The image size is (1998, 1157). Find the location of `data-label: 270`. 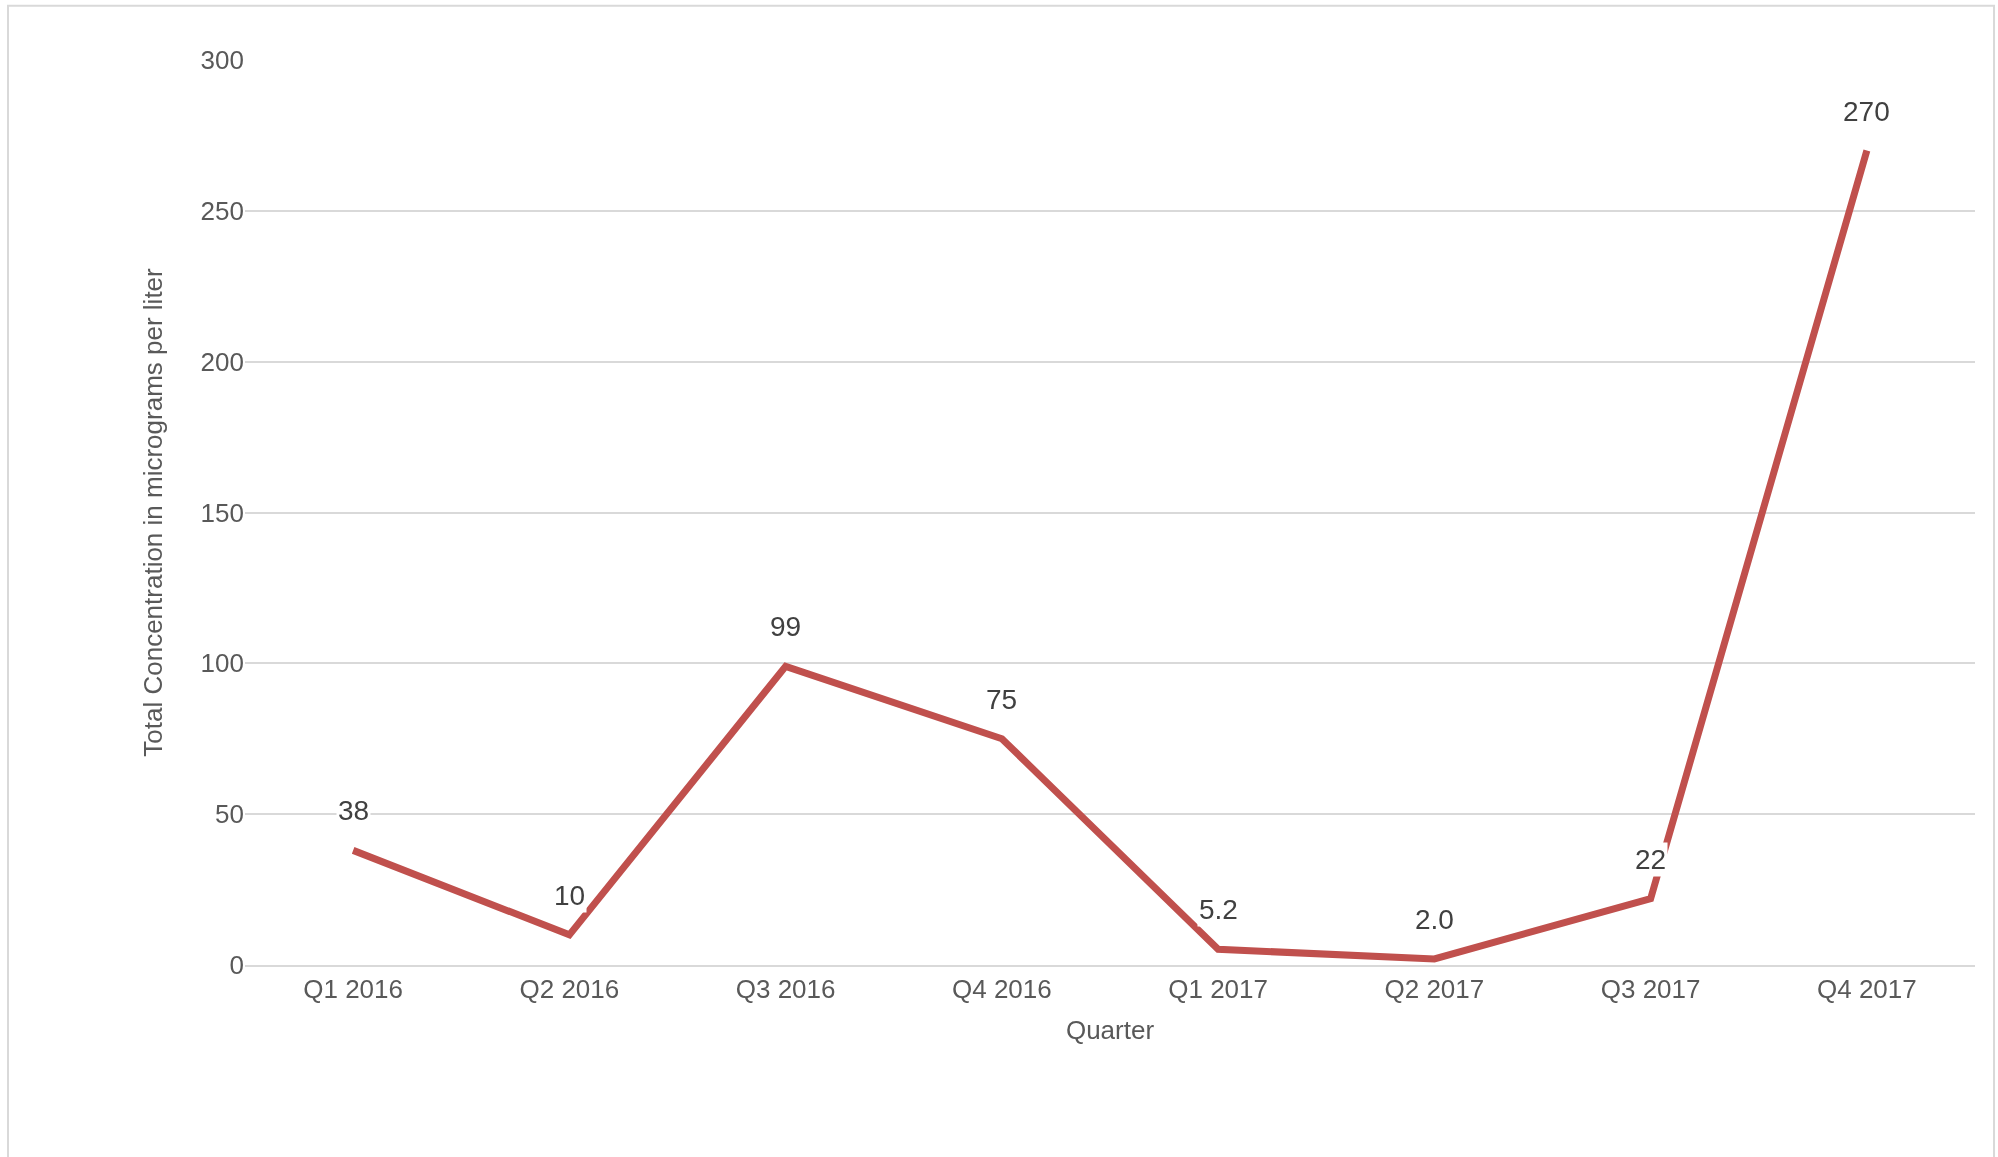

data-label: 270 is located at coordinates (1866, 111).